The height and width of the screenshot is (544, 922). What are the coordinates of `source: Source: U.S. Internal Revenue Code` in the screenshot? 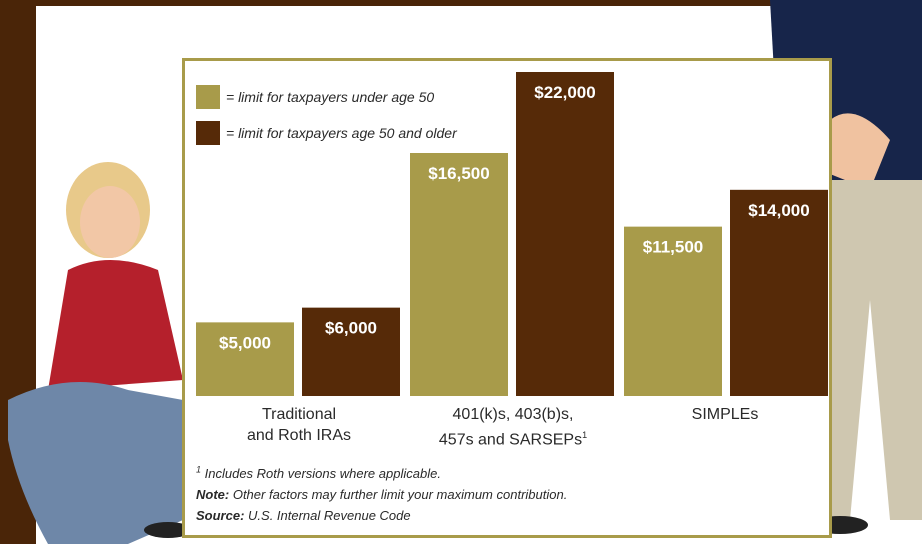 It's located at (381, 515).